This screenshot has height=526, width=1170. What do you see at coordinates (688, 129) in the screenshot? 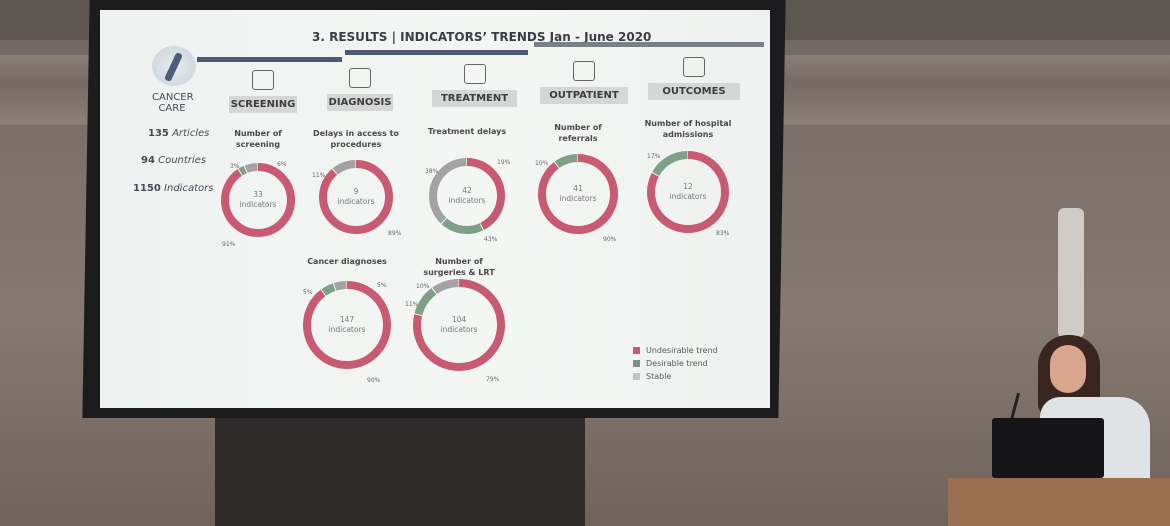
I see `chart-title: Number of hospital admissions` at bounding box center [688, 129].